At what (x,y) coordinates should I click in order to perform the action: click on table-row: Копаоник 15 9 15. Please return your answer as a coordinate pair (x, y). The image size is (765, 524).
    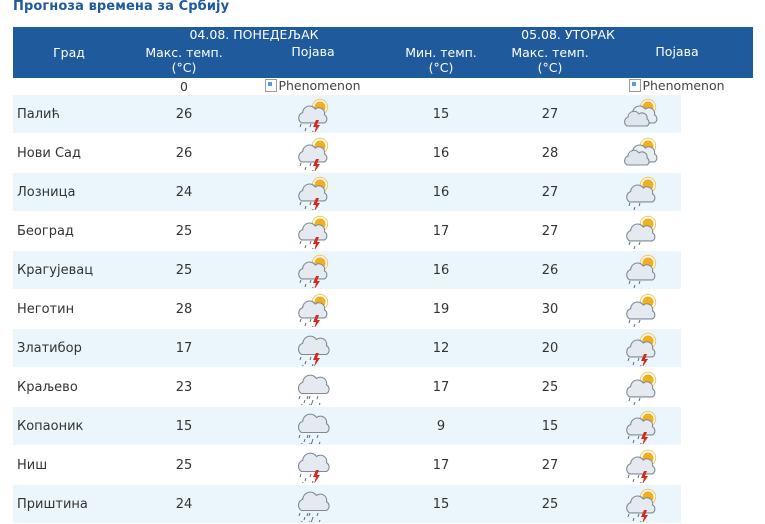
    Looking at the image, I should click on (383, 426).